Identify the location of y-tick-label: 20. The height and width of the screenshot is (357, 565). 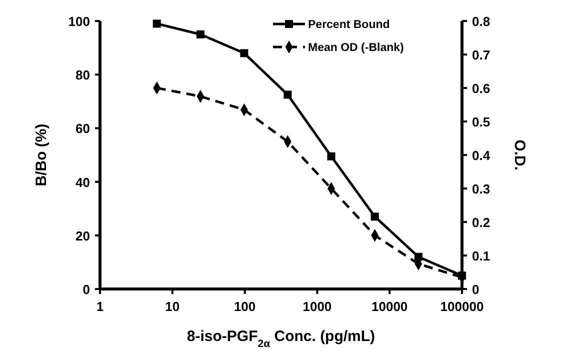
(83, 236).